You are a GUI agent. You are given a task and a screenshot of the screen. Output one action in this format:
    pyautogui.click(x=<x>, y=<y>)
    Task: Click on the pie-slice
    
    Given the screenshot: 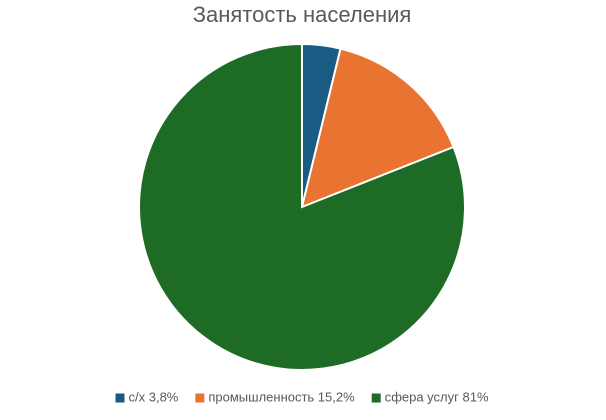 What is the action you would take?
    pyautogui.click(x=377, y=128)
    